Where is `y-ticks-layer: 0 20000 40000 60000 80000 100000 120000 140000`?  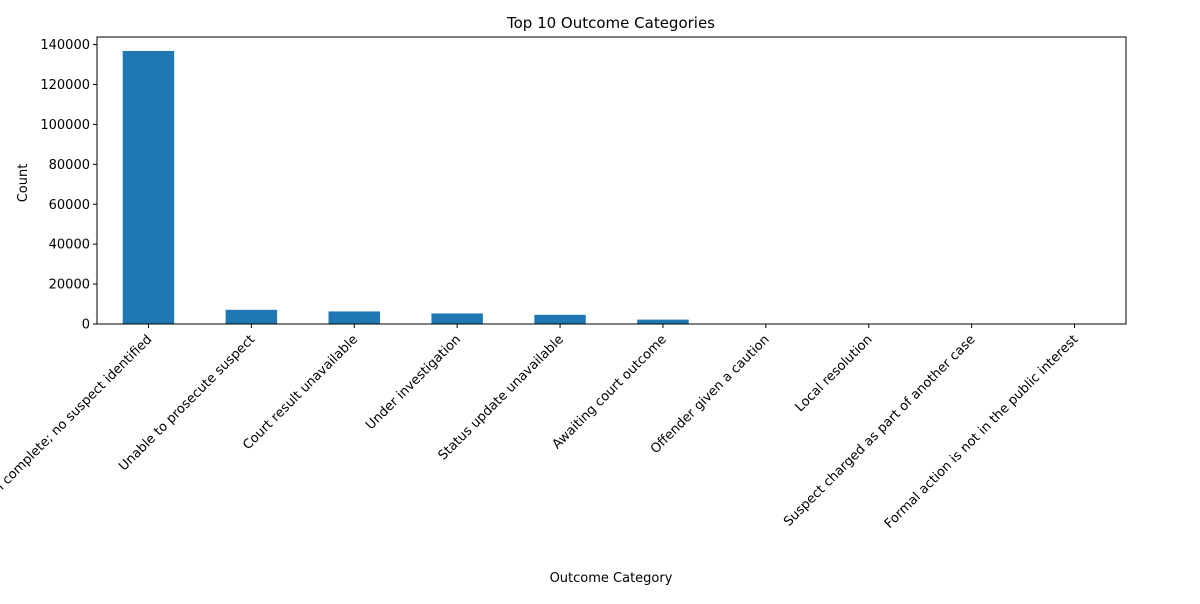
y-ticks-layer: 0 20000 40000 60000 80000 100000 120000 140000 is located at coordinates (68, 185).